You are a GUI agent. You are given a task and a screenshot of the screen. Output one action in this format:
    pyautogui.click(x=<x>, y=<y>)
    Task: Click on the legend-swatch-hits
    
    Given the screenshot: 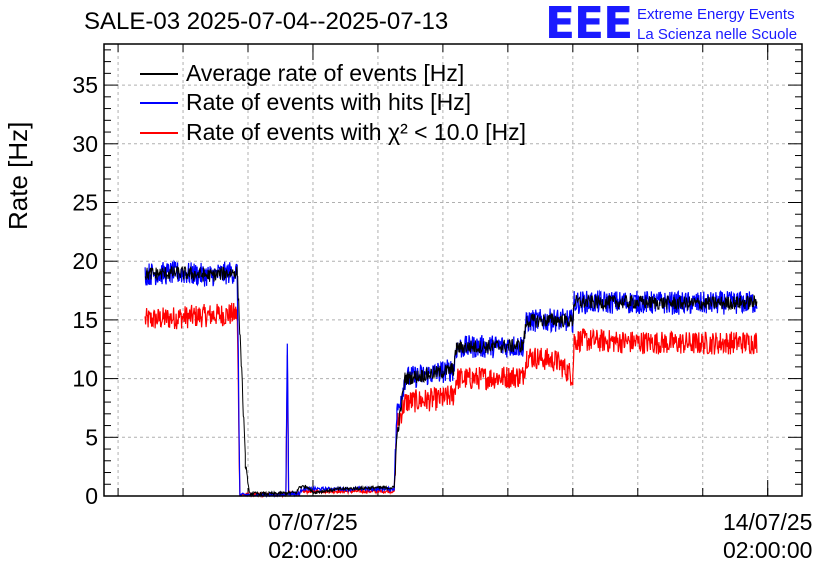 What is the action you would take?
    pyautogui.click(x=159, y=103)
    